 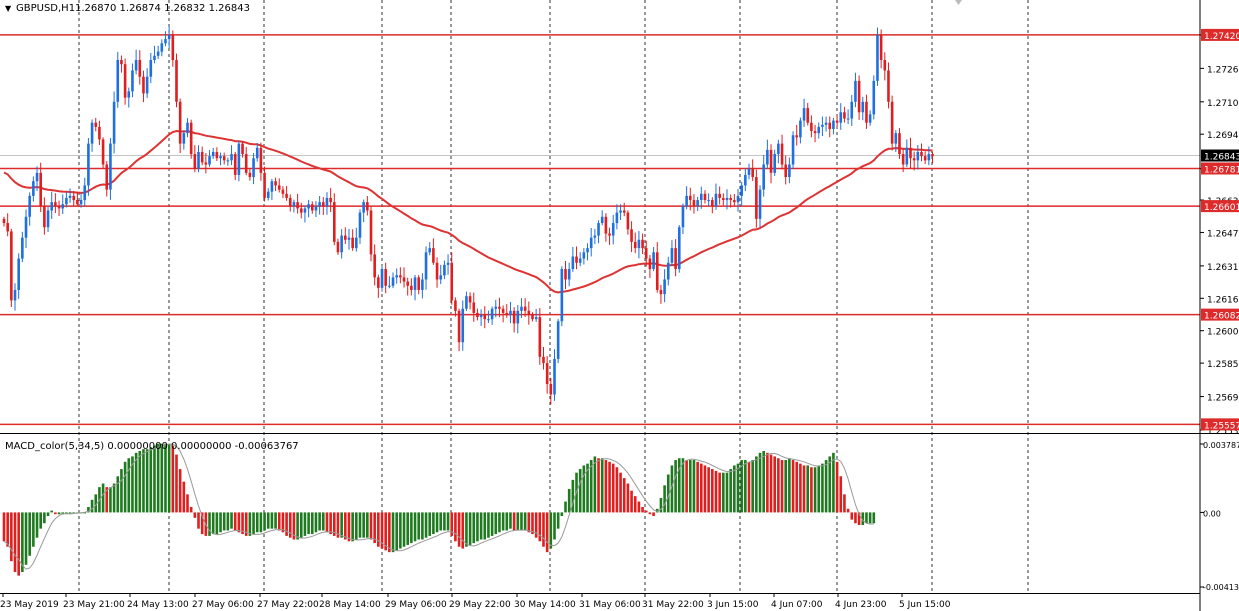 What do you see at coordinates (162, 8) in the screenshot?
I see `ohlc-header: 1.26870 1.26874 1.26832 1.26843` at bounding box center [162, 8].